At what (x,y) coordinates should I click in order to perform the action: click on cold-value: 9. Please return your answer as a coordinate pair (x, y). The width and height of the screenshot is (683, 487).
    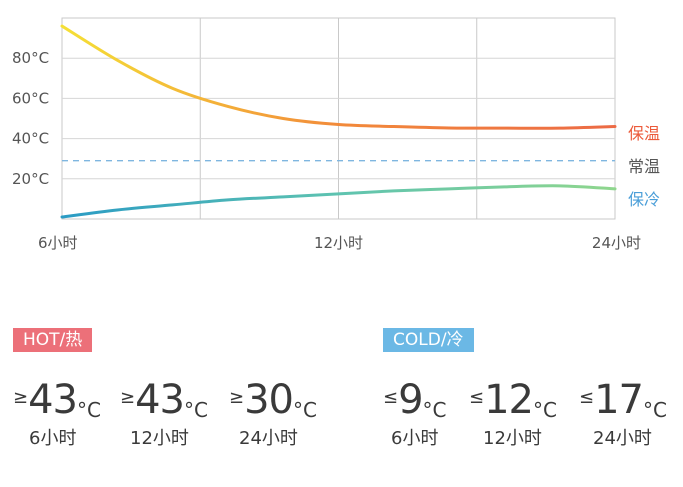
    Looking at the image, I should click on (410, 400).